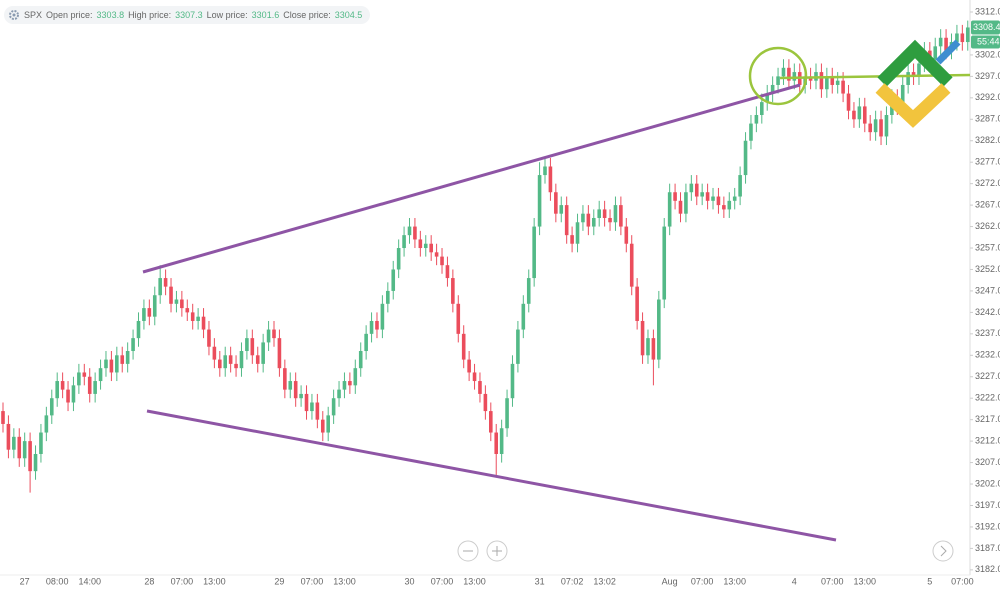  What do you see at coordinates (987, 290) in the screenshot?
I see `y-tick-label: 3247.0` at bounding box center [987, 290].